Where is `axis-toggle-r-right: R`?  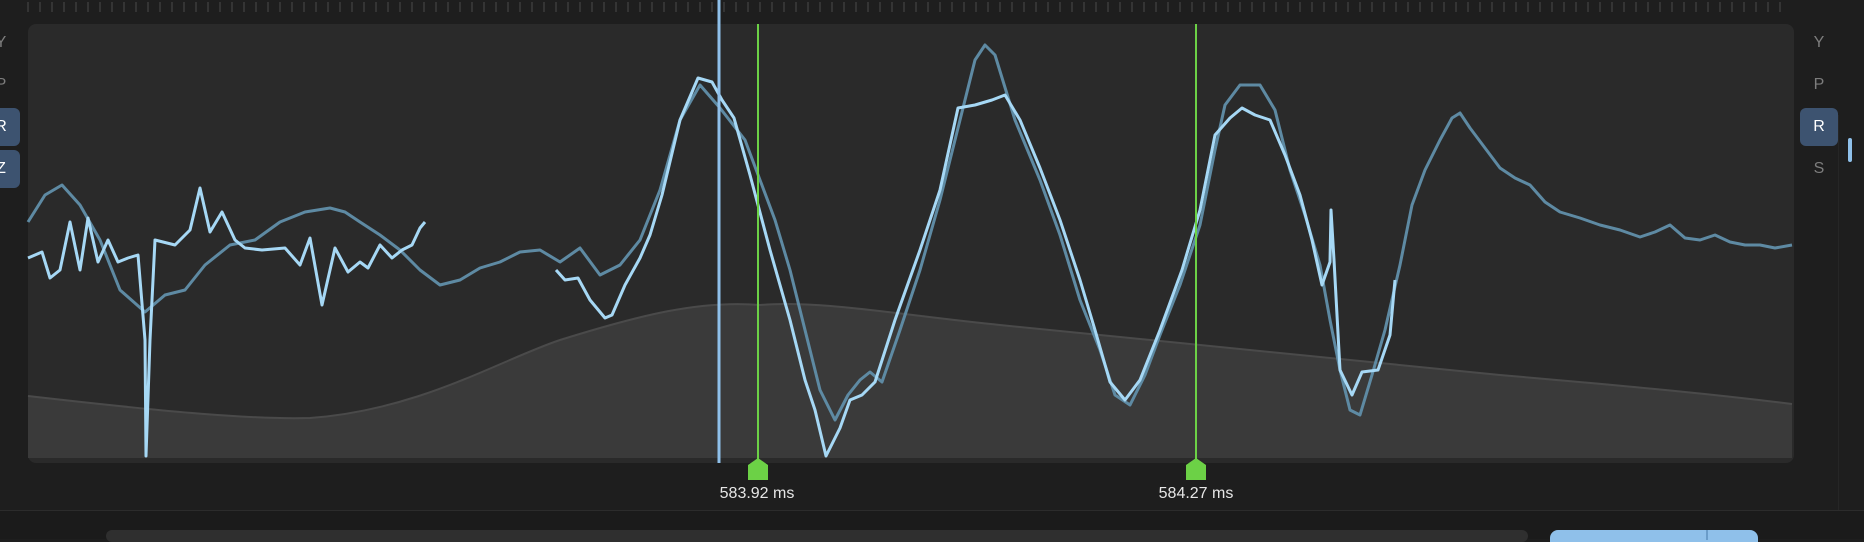 axis-toggle-r-right: R is located at coordinates (1819, 127).